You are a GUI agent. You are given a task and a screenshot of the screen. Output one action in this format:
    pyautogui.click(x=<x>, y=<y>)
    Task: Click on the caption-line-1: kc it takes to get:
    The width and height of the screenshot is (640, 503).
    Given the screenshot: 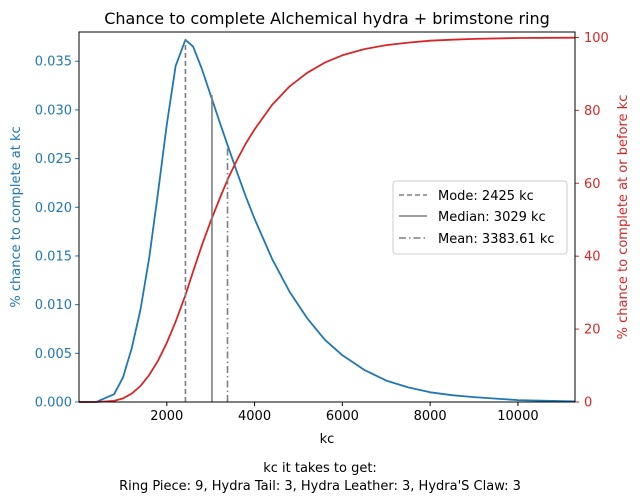 What is the action you would take?
    pyautogui.click(x=320, y=468)
    